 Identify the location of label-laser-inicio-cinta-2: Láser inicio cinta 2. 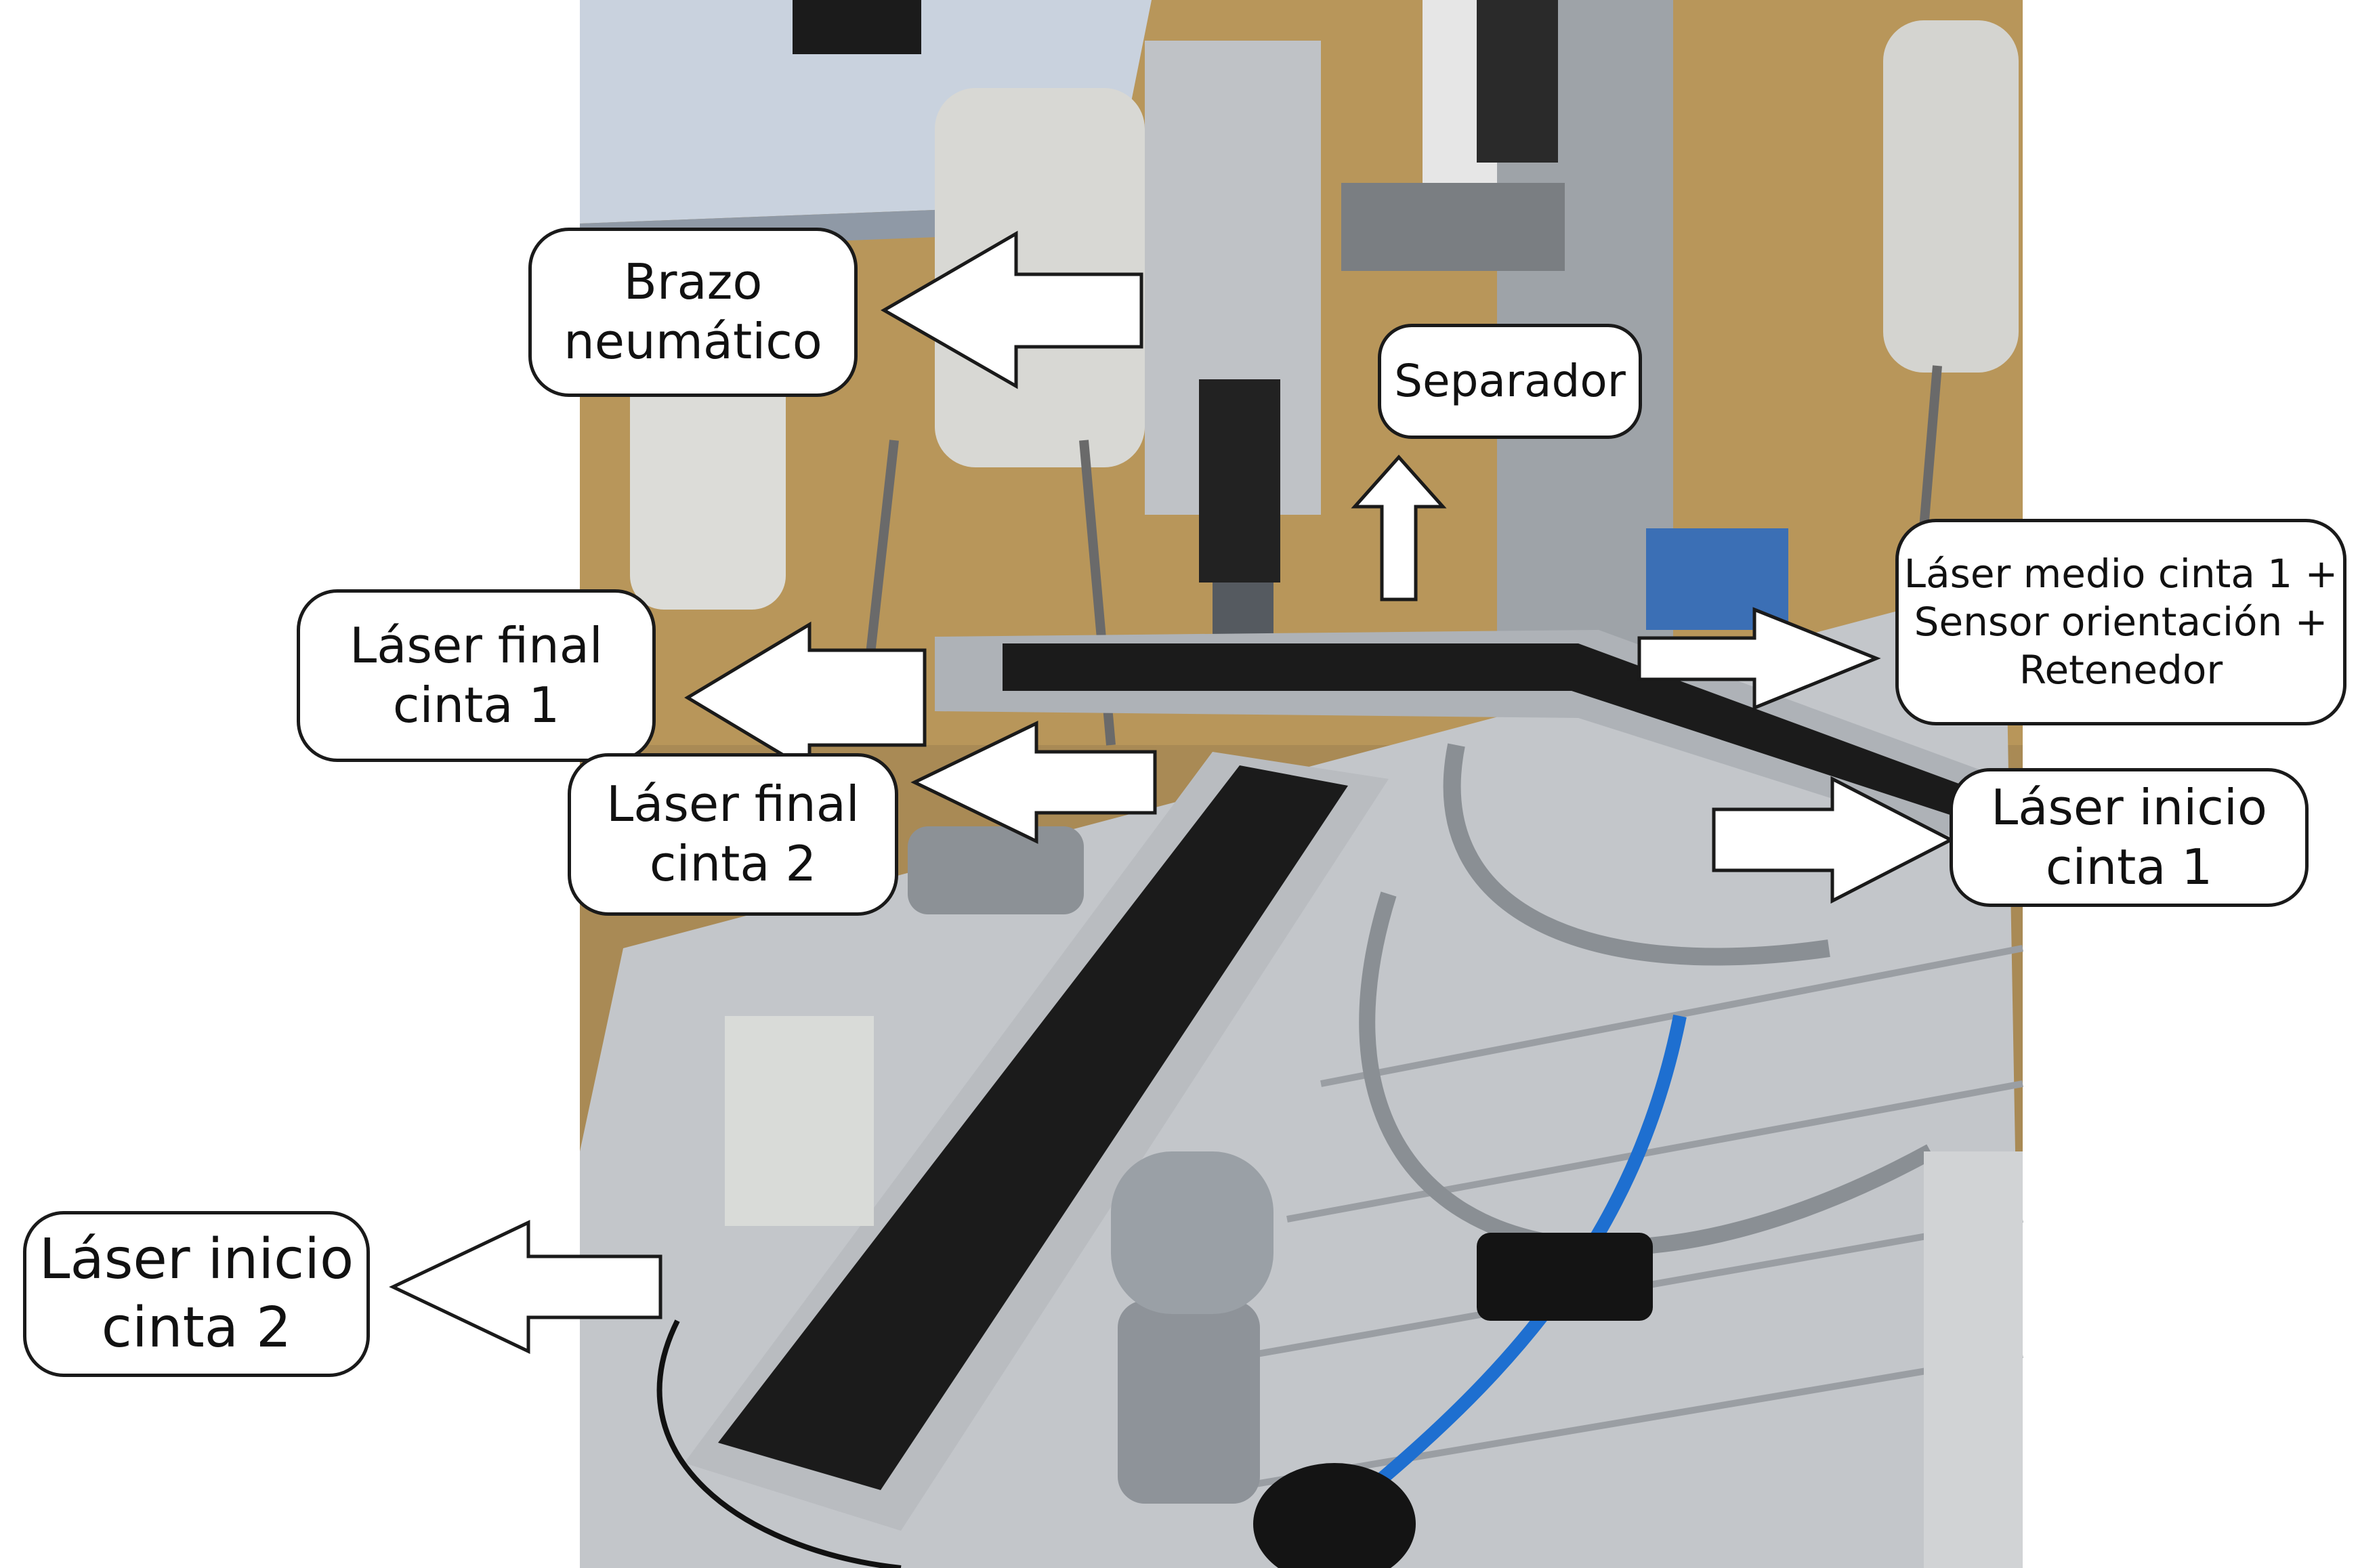
(196, 1294).